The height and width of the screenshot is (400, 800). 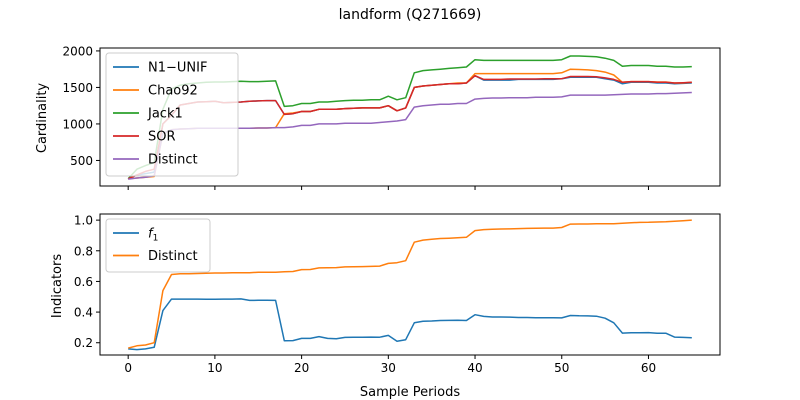 I want to click on indicators-legend-box, so click(x=158, y=245).